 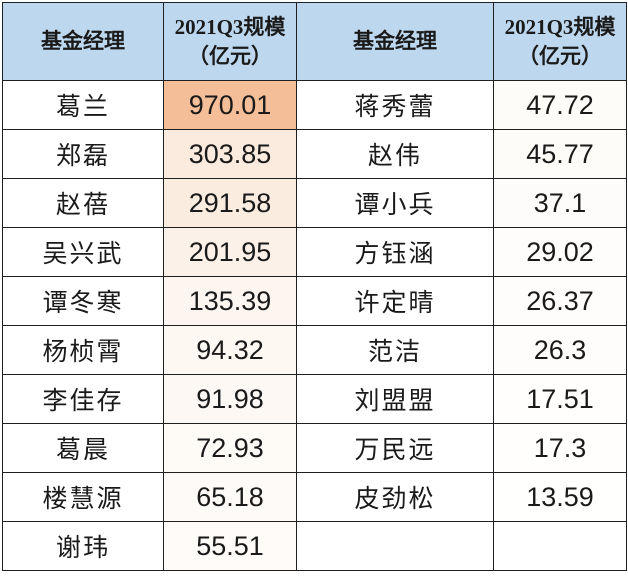 What do you see at coordinates (83, 301) in the screenshot?
I see `manager-name-cell-left: 谭冬寒` at bounding box center [83, 301].